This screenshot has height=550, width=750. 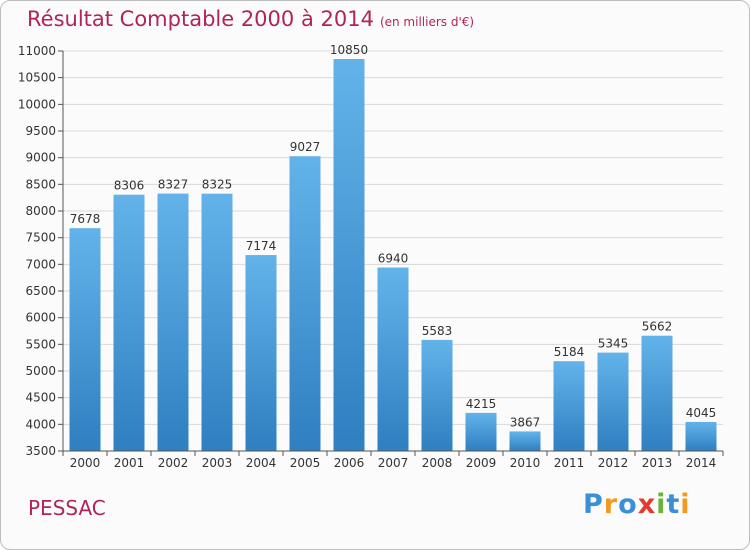 What do you see at coordinates (437, 395) in the screenshot?
I see `bar-2008` at bounding box center [437, 395].